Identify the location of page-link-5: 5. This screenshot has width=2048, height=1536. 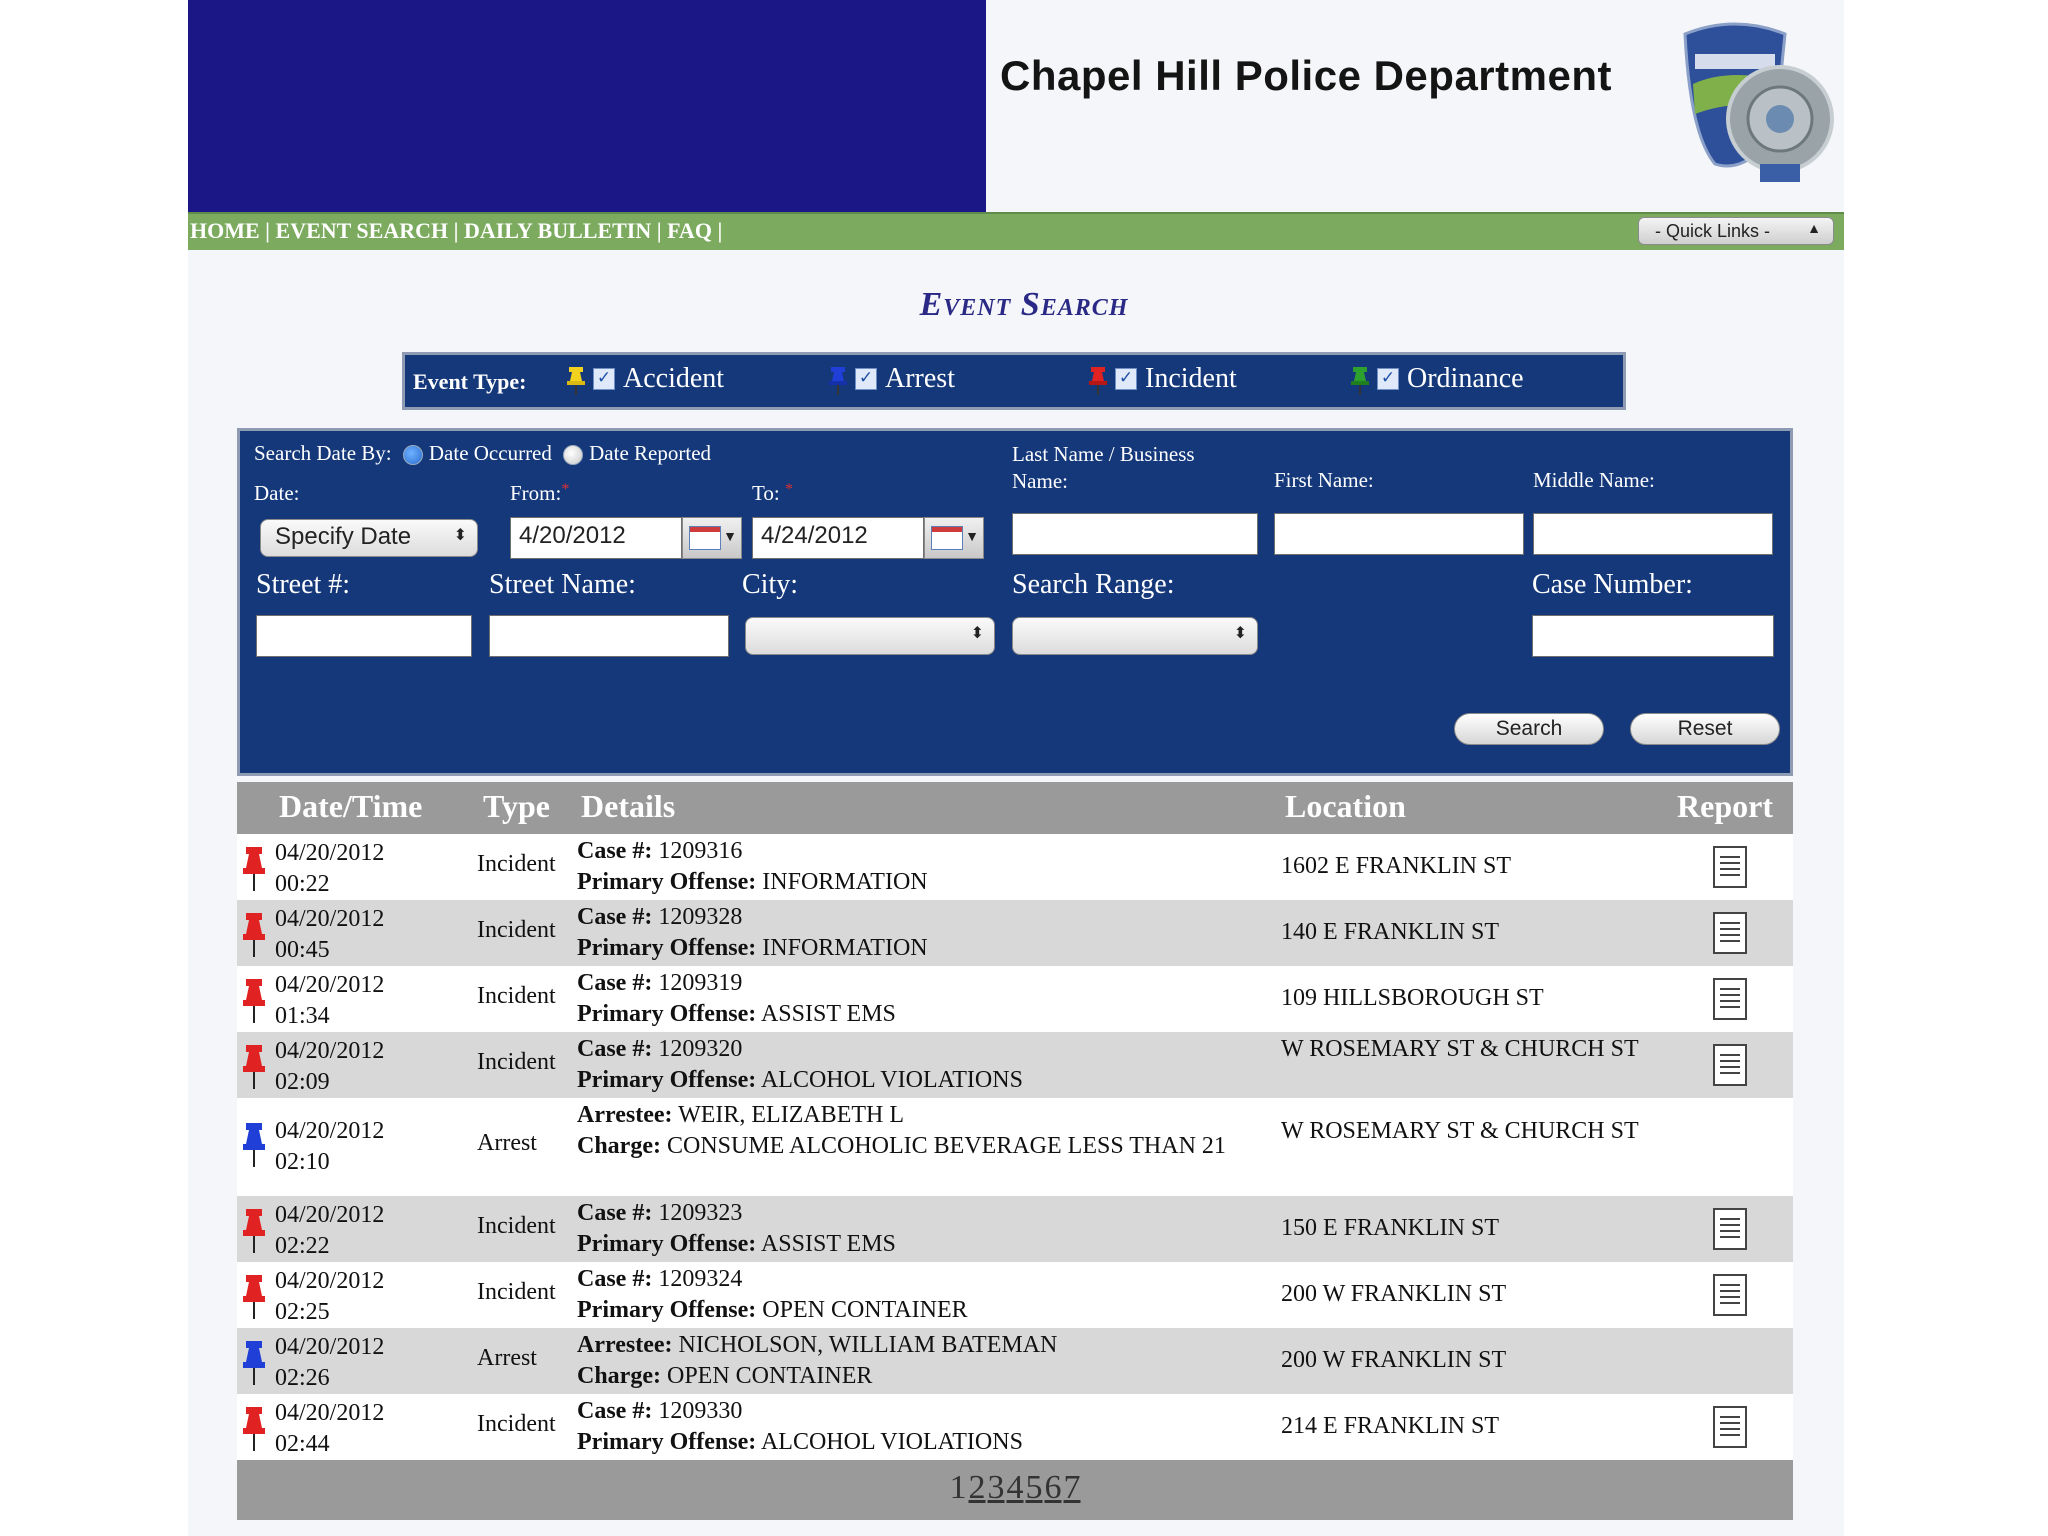
(1034, 1487).